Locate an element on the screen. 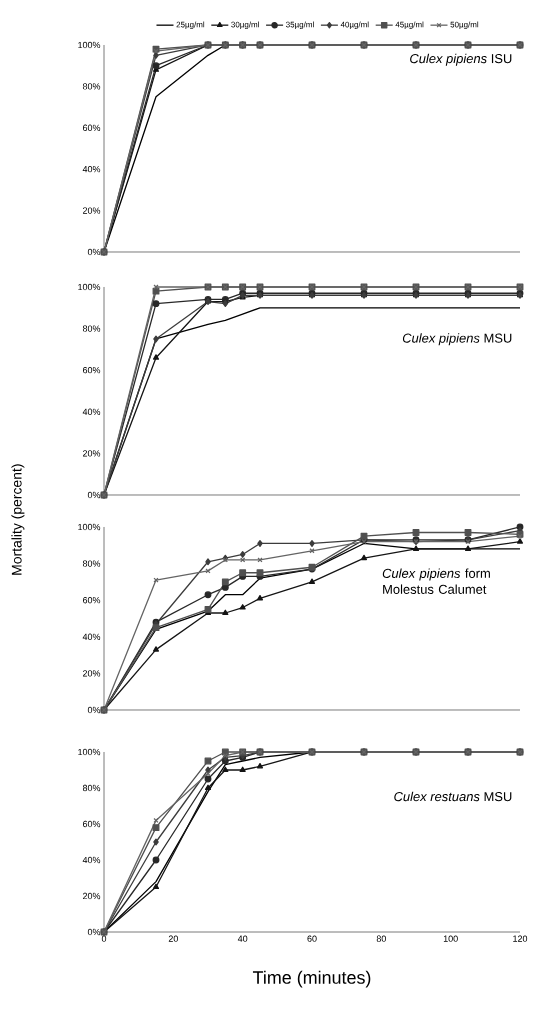 This screenshot has height=1032, width=544. text: Culex pipiens form Molestus Calumet is located at coordinates (436, 581).